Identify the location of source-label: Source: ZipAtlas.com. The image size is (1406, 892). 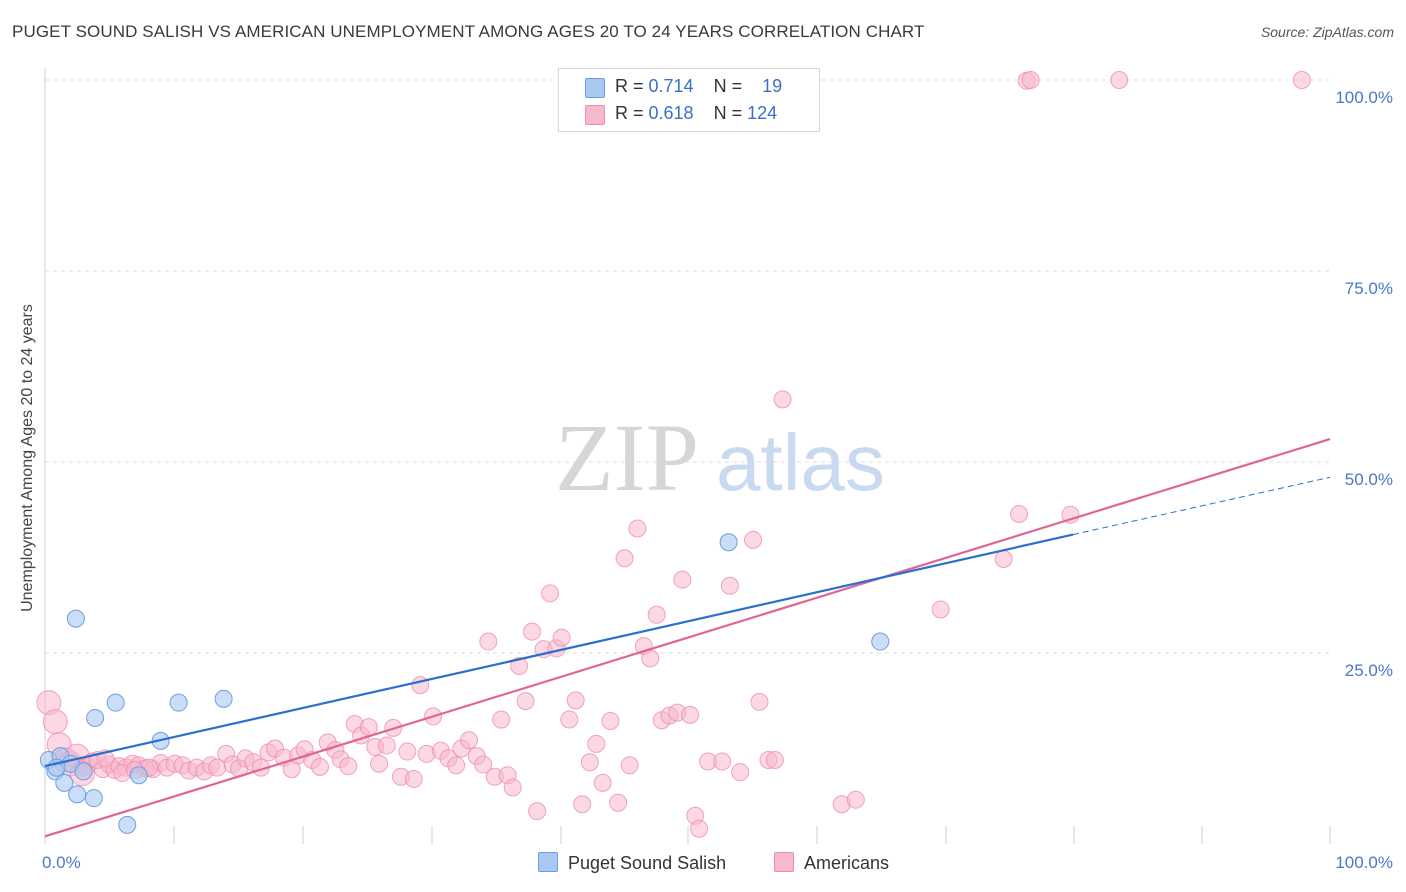
(1327, 32).